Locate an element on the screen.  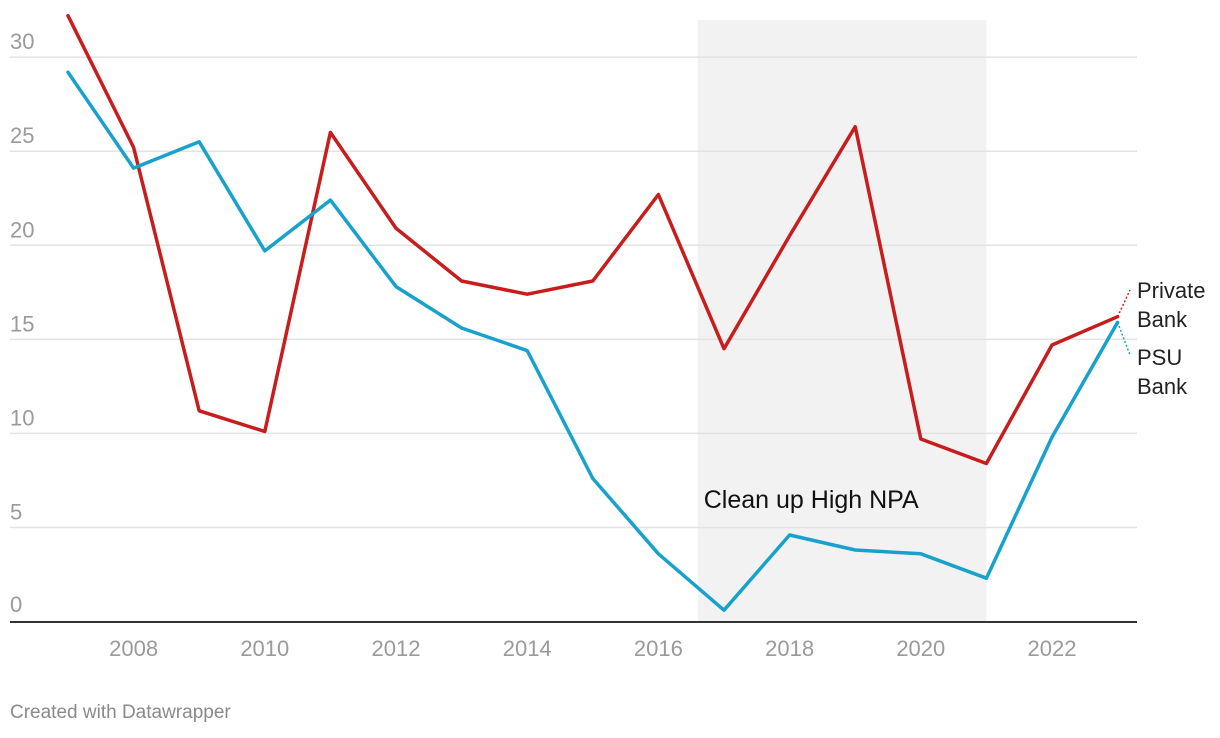
x-tick-label: 2012 is located at coordinates (396, 648).